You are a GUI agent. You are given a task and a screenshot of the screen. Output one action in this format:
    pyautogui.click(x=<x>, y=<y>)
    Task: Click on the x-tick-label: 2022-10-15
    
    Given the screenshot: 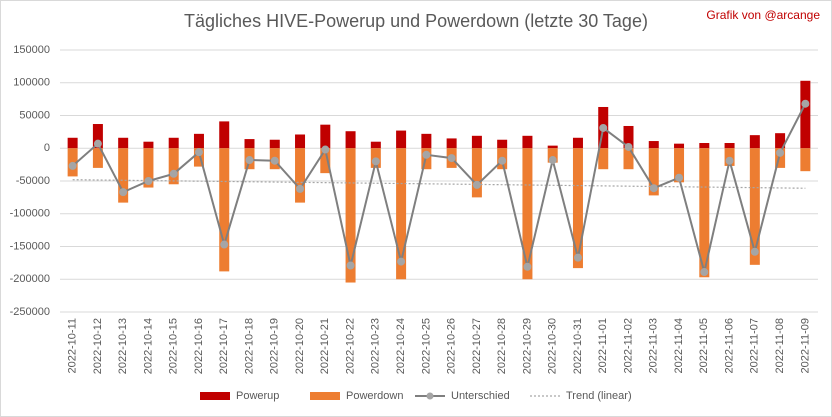 What is the action you would take?
    pyautogui.click(x=174, y=346)
    